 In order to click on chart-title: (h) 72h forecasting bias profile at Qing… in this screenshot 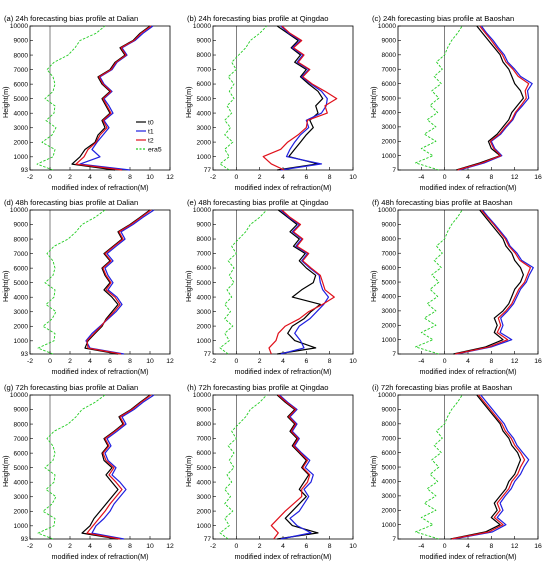, I will do `click(258, 387)`.